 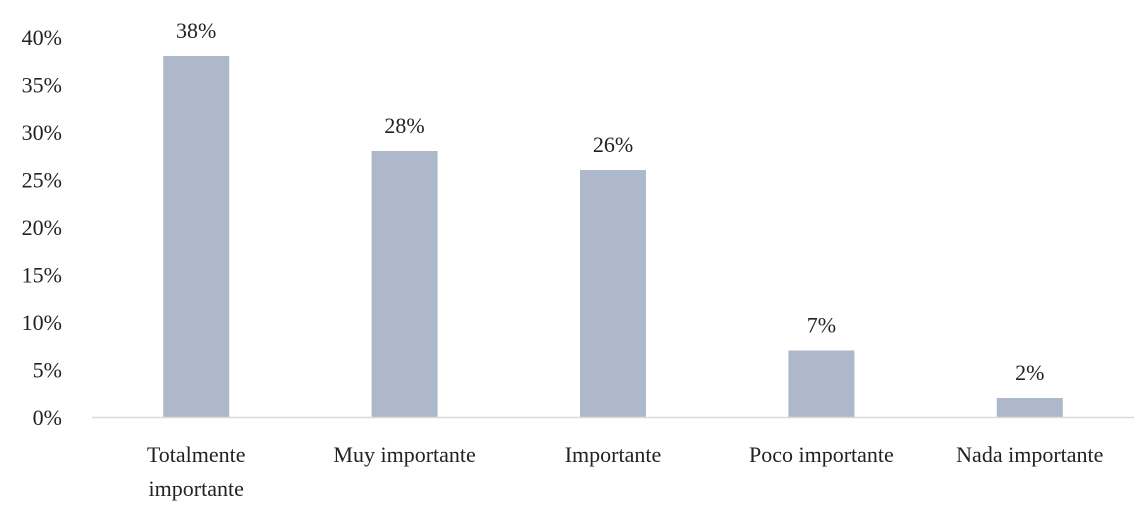 I want to click on category-label-line: Totalmente, so click(x=196, y=454).